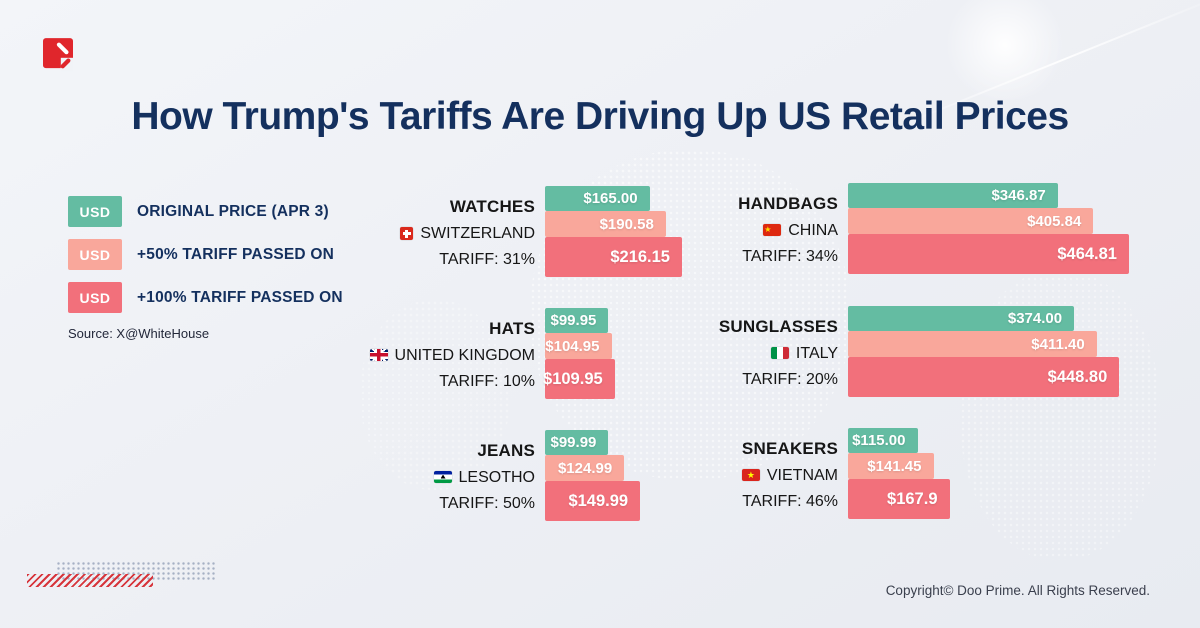 The image size is (1200, 628). What do you see at coordinates (1005, 50) in the screenshot?
I see `light-glow` at bounding box center [1005, 50].